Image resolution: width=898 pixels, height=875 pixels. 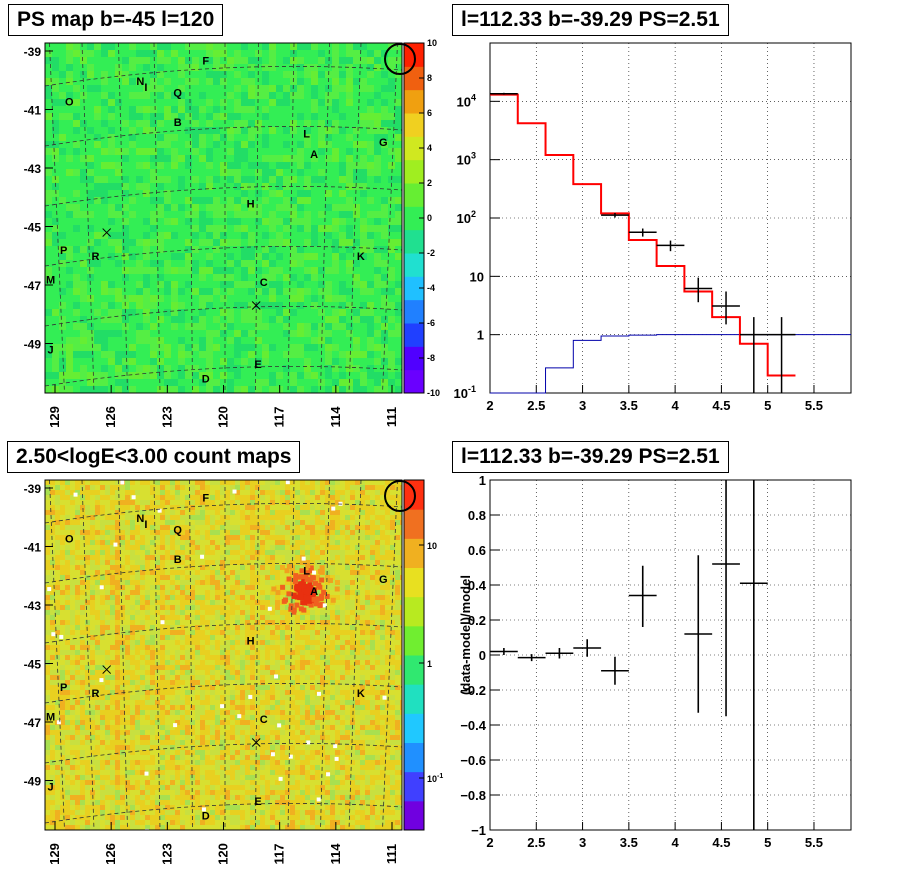 What do you see at coordinates (482, 655) in the screenshot?
I see `y-tick-label: 0` at bounding box center [482, 655].